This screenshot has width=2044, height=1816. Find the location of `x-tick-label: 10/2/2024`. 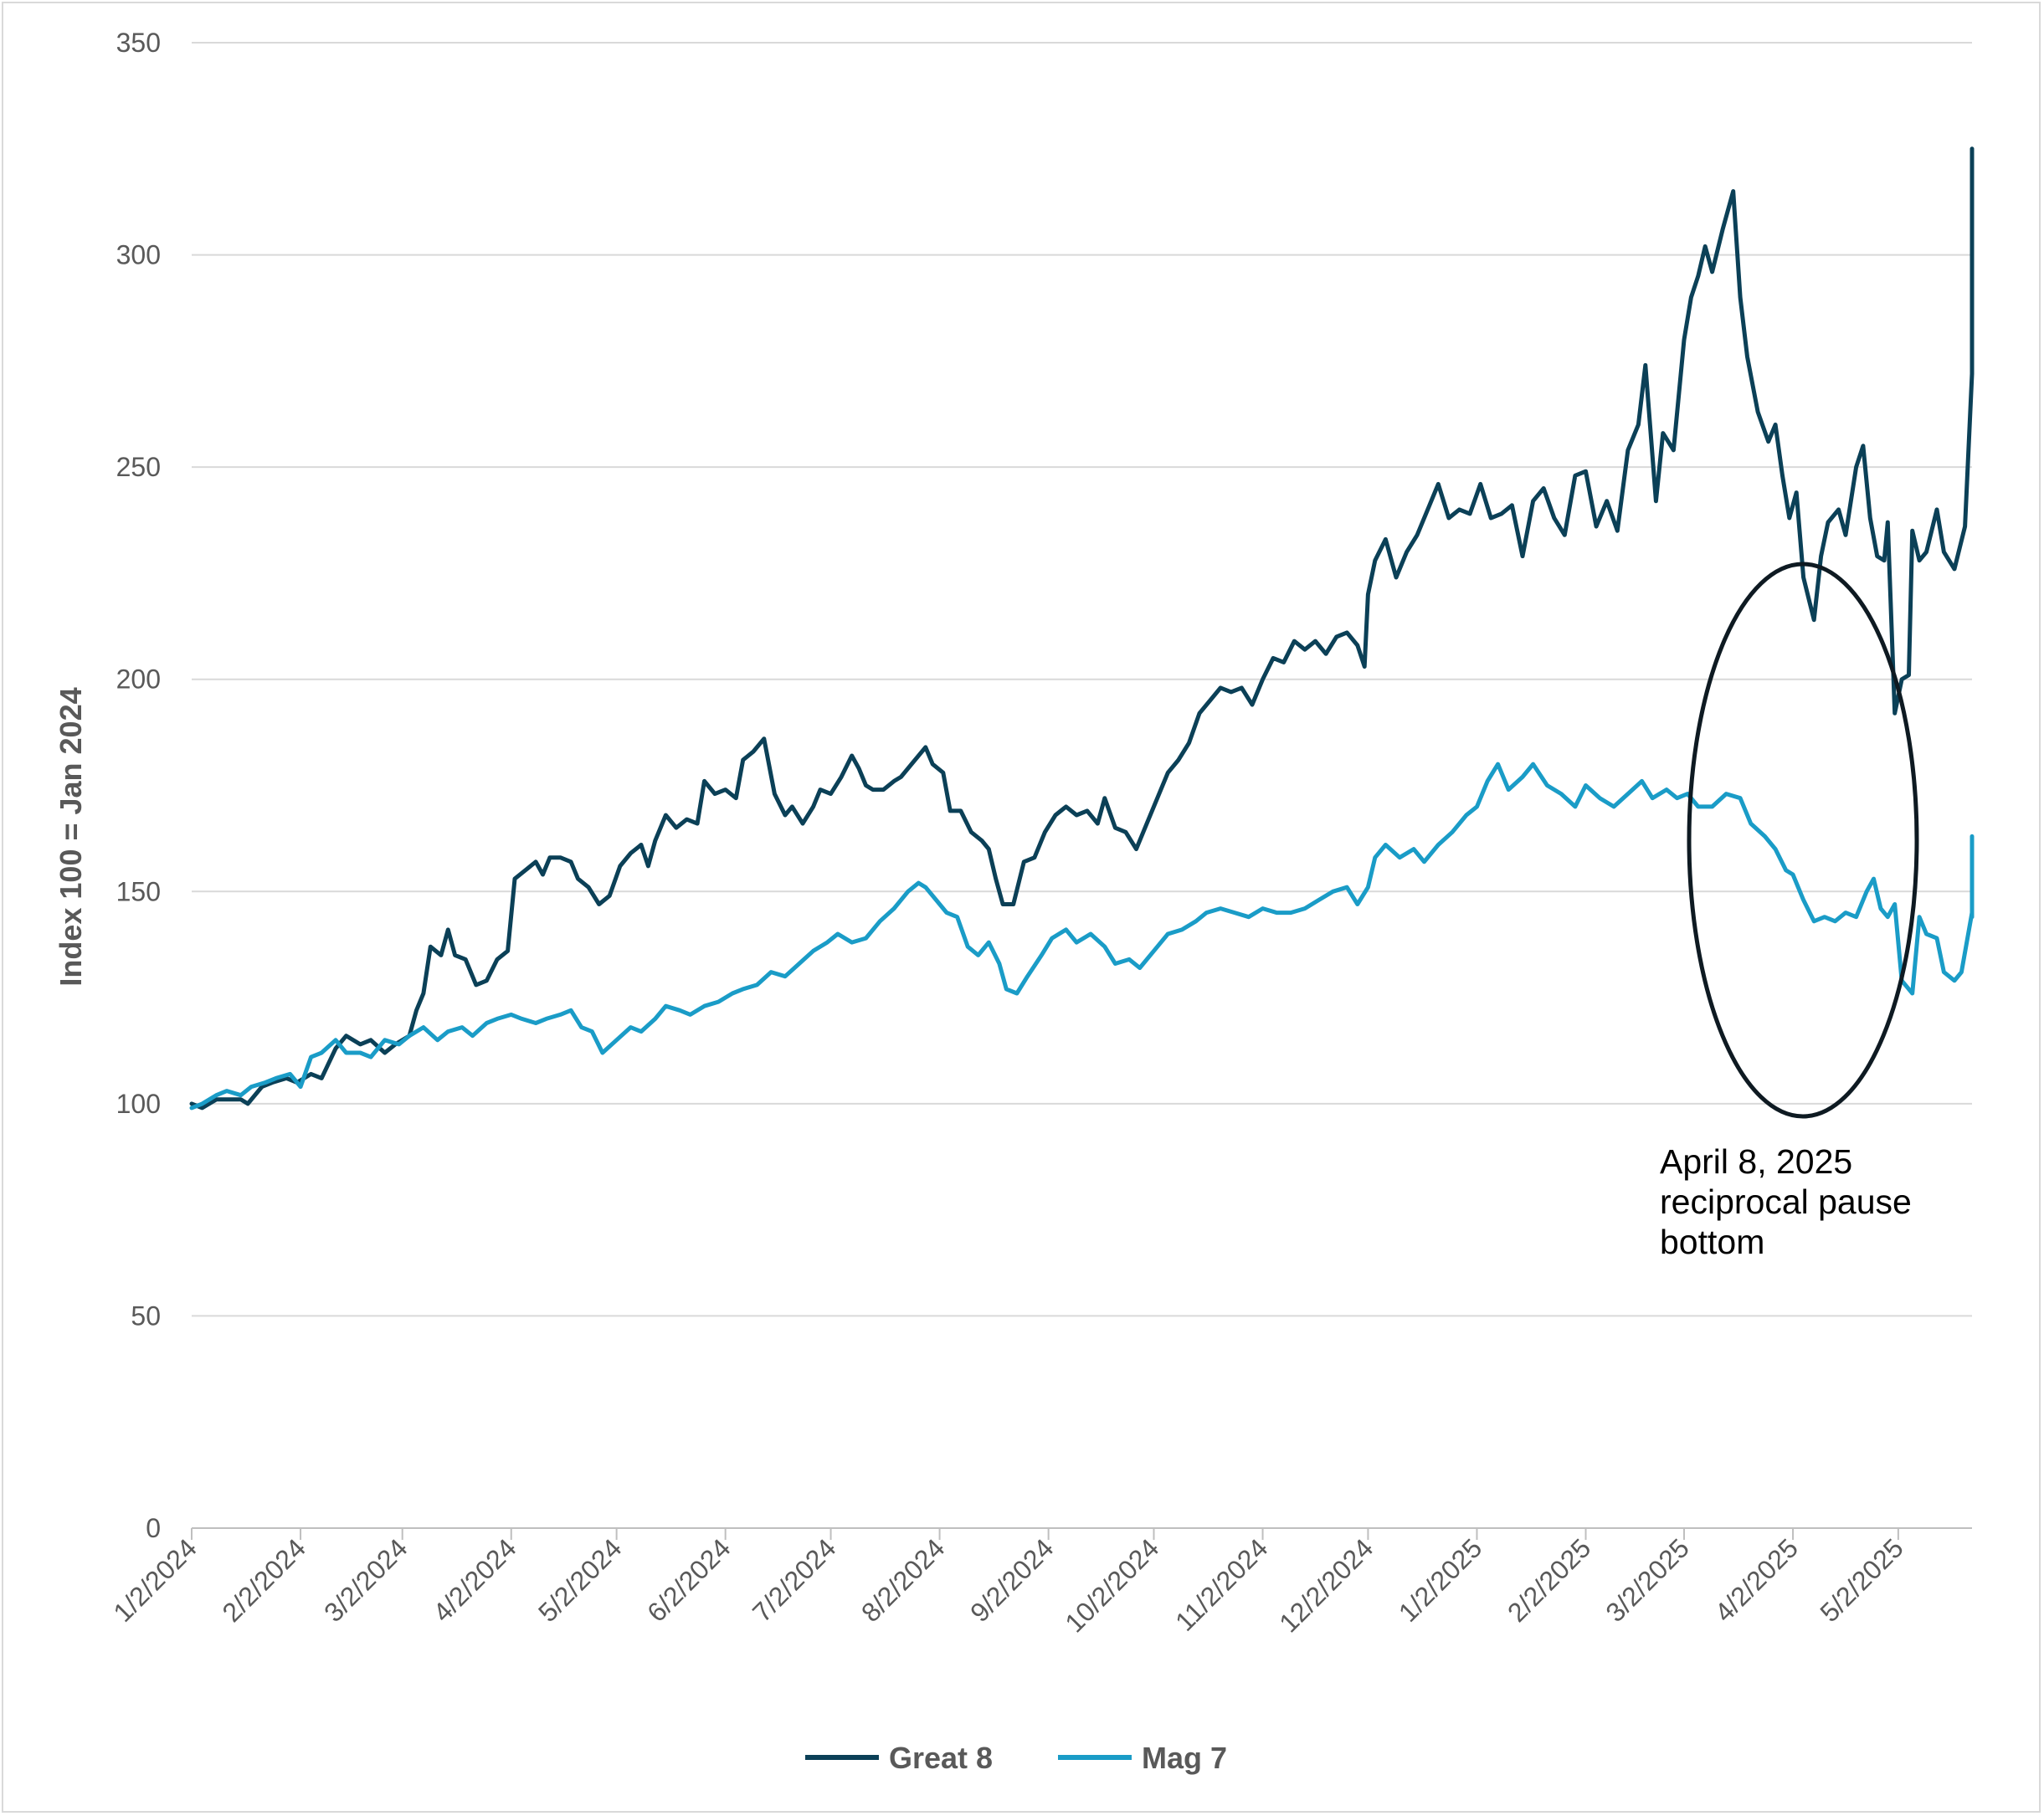

x-tick-label: 10/2/2024 is located at coordinates (1111, 1585).